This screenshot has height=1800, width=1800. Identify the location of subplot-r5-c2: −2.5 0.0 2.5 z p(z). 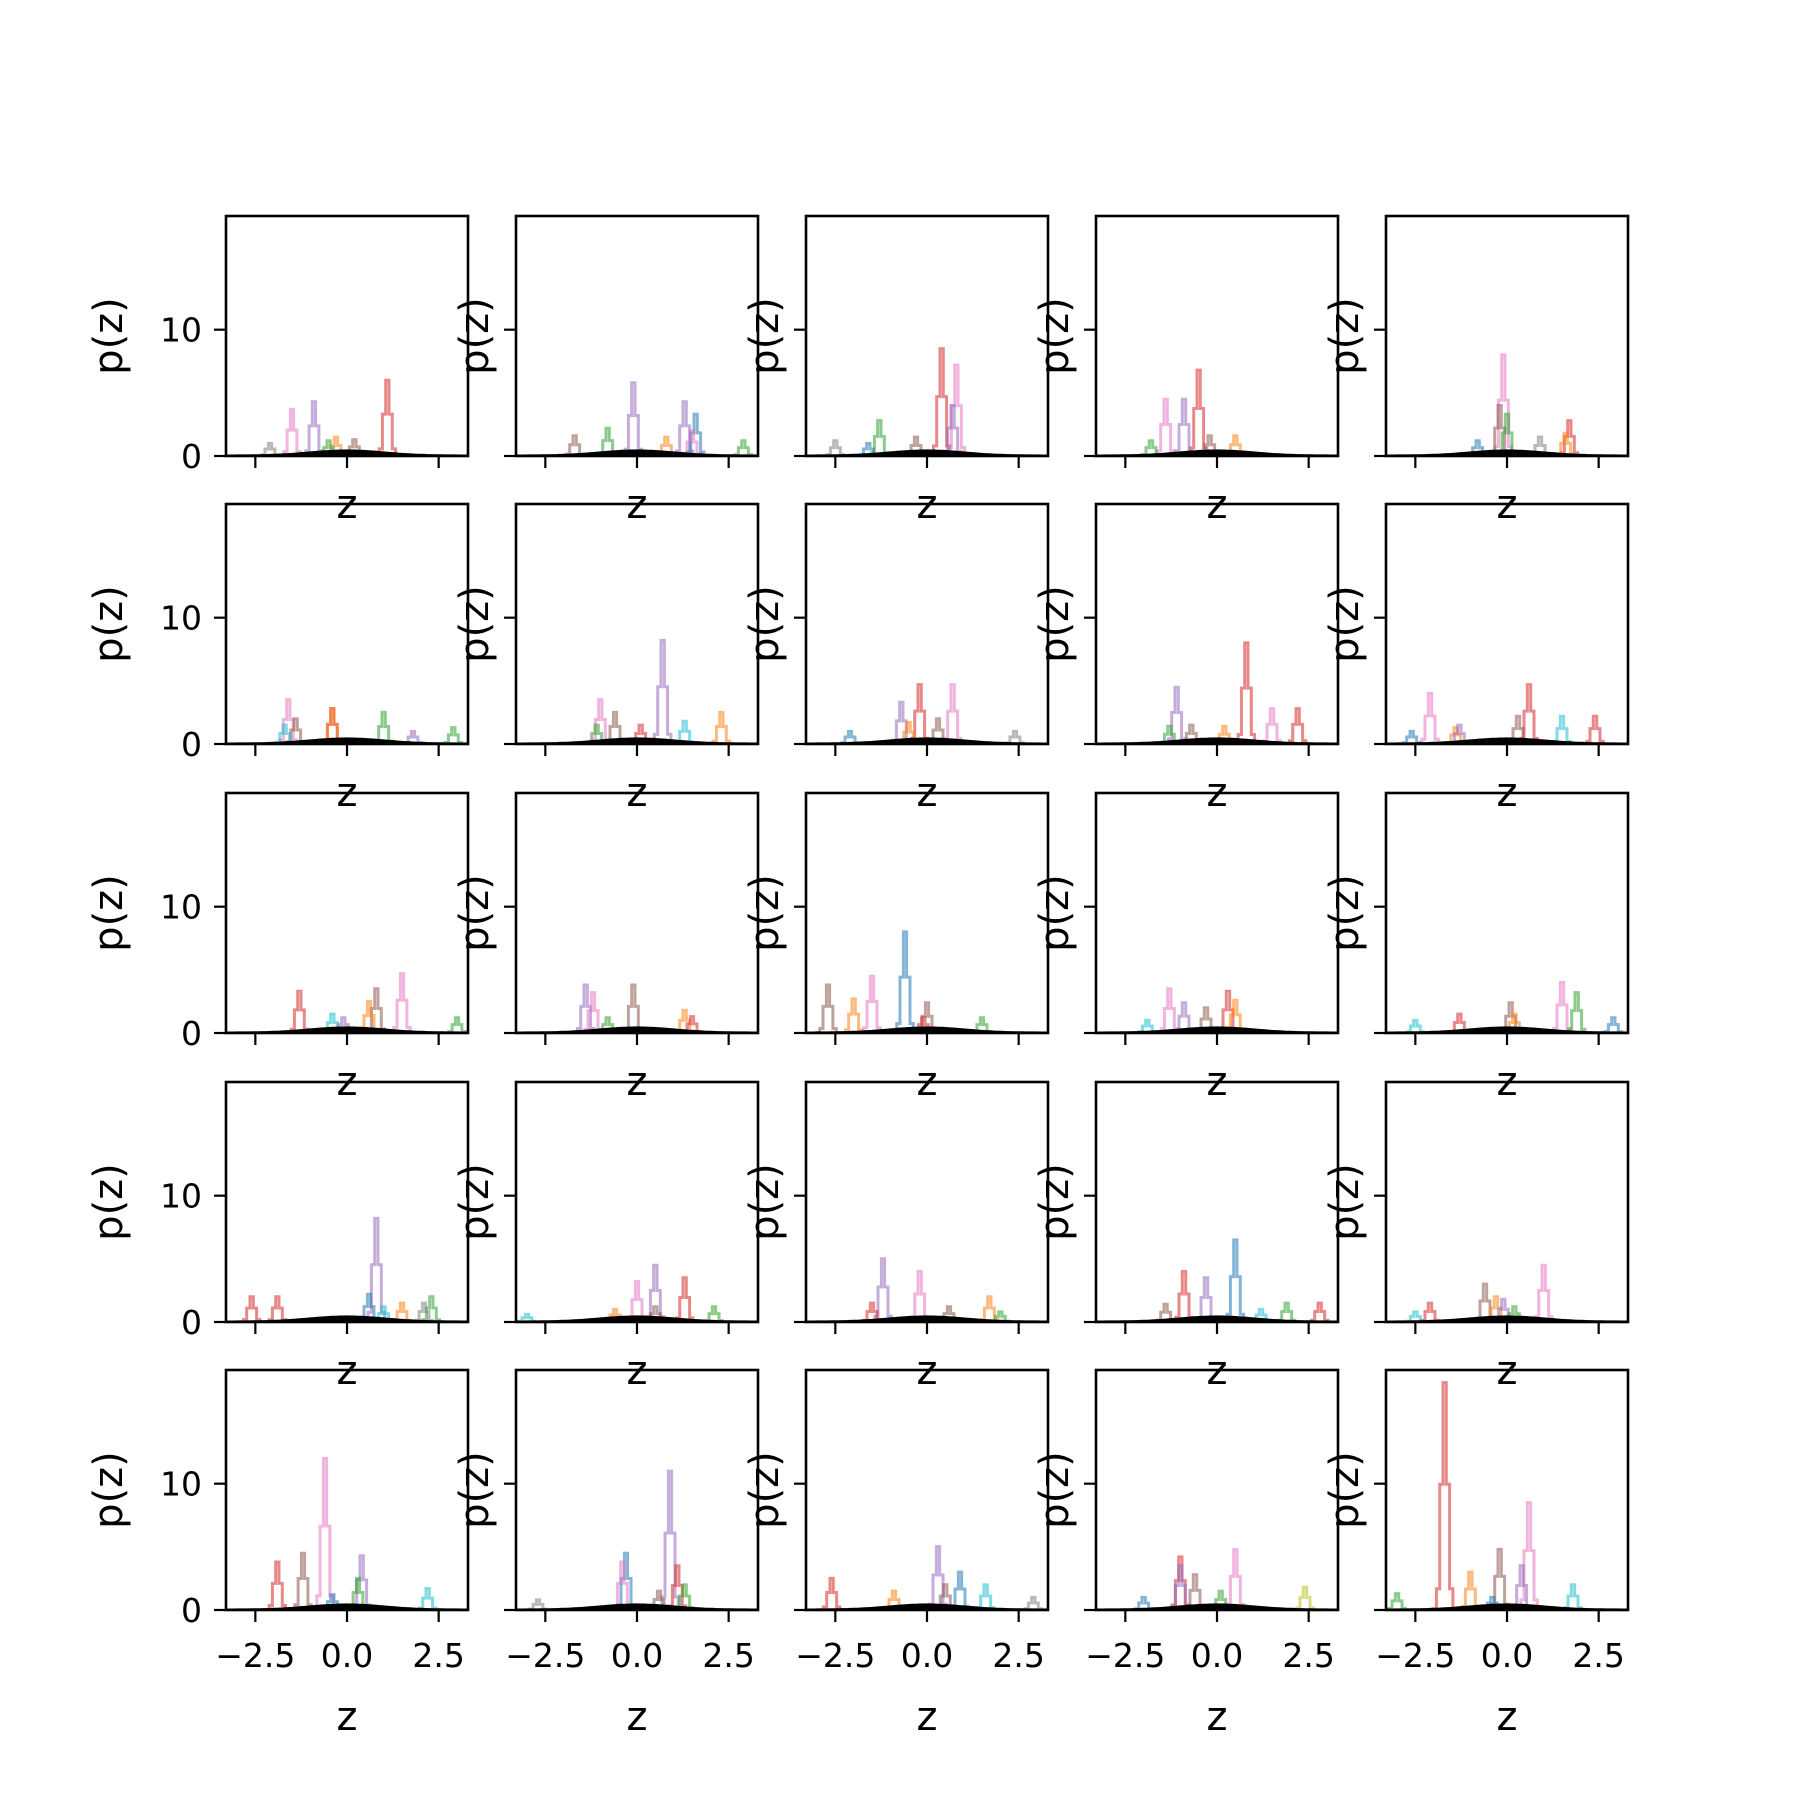
(606, 1554).